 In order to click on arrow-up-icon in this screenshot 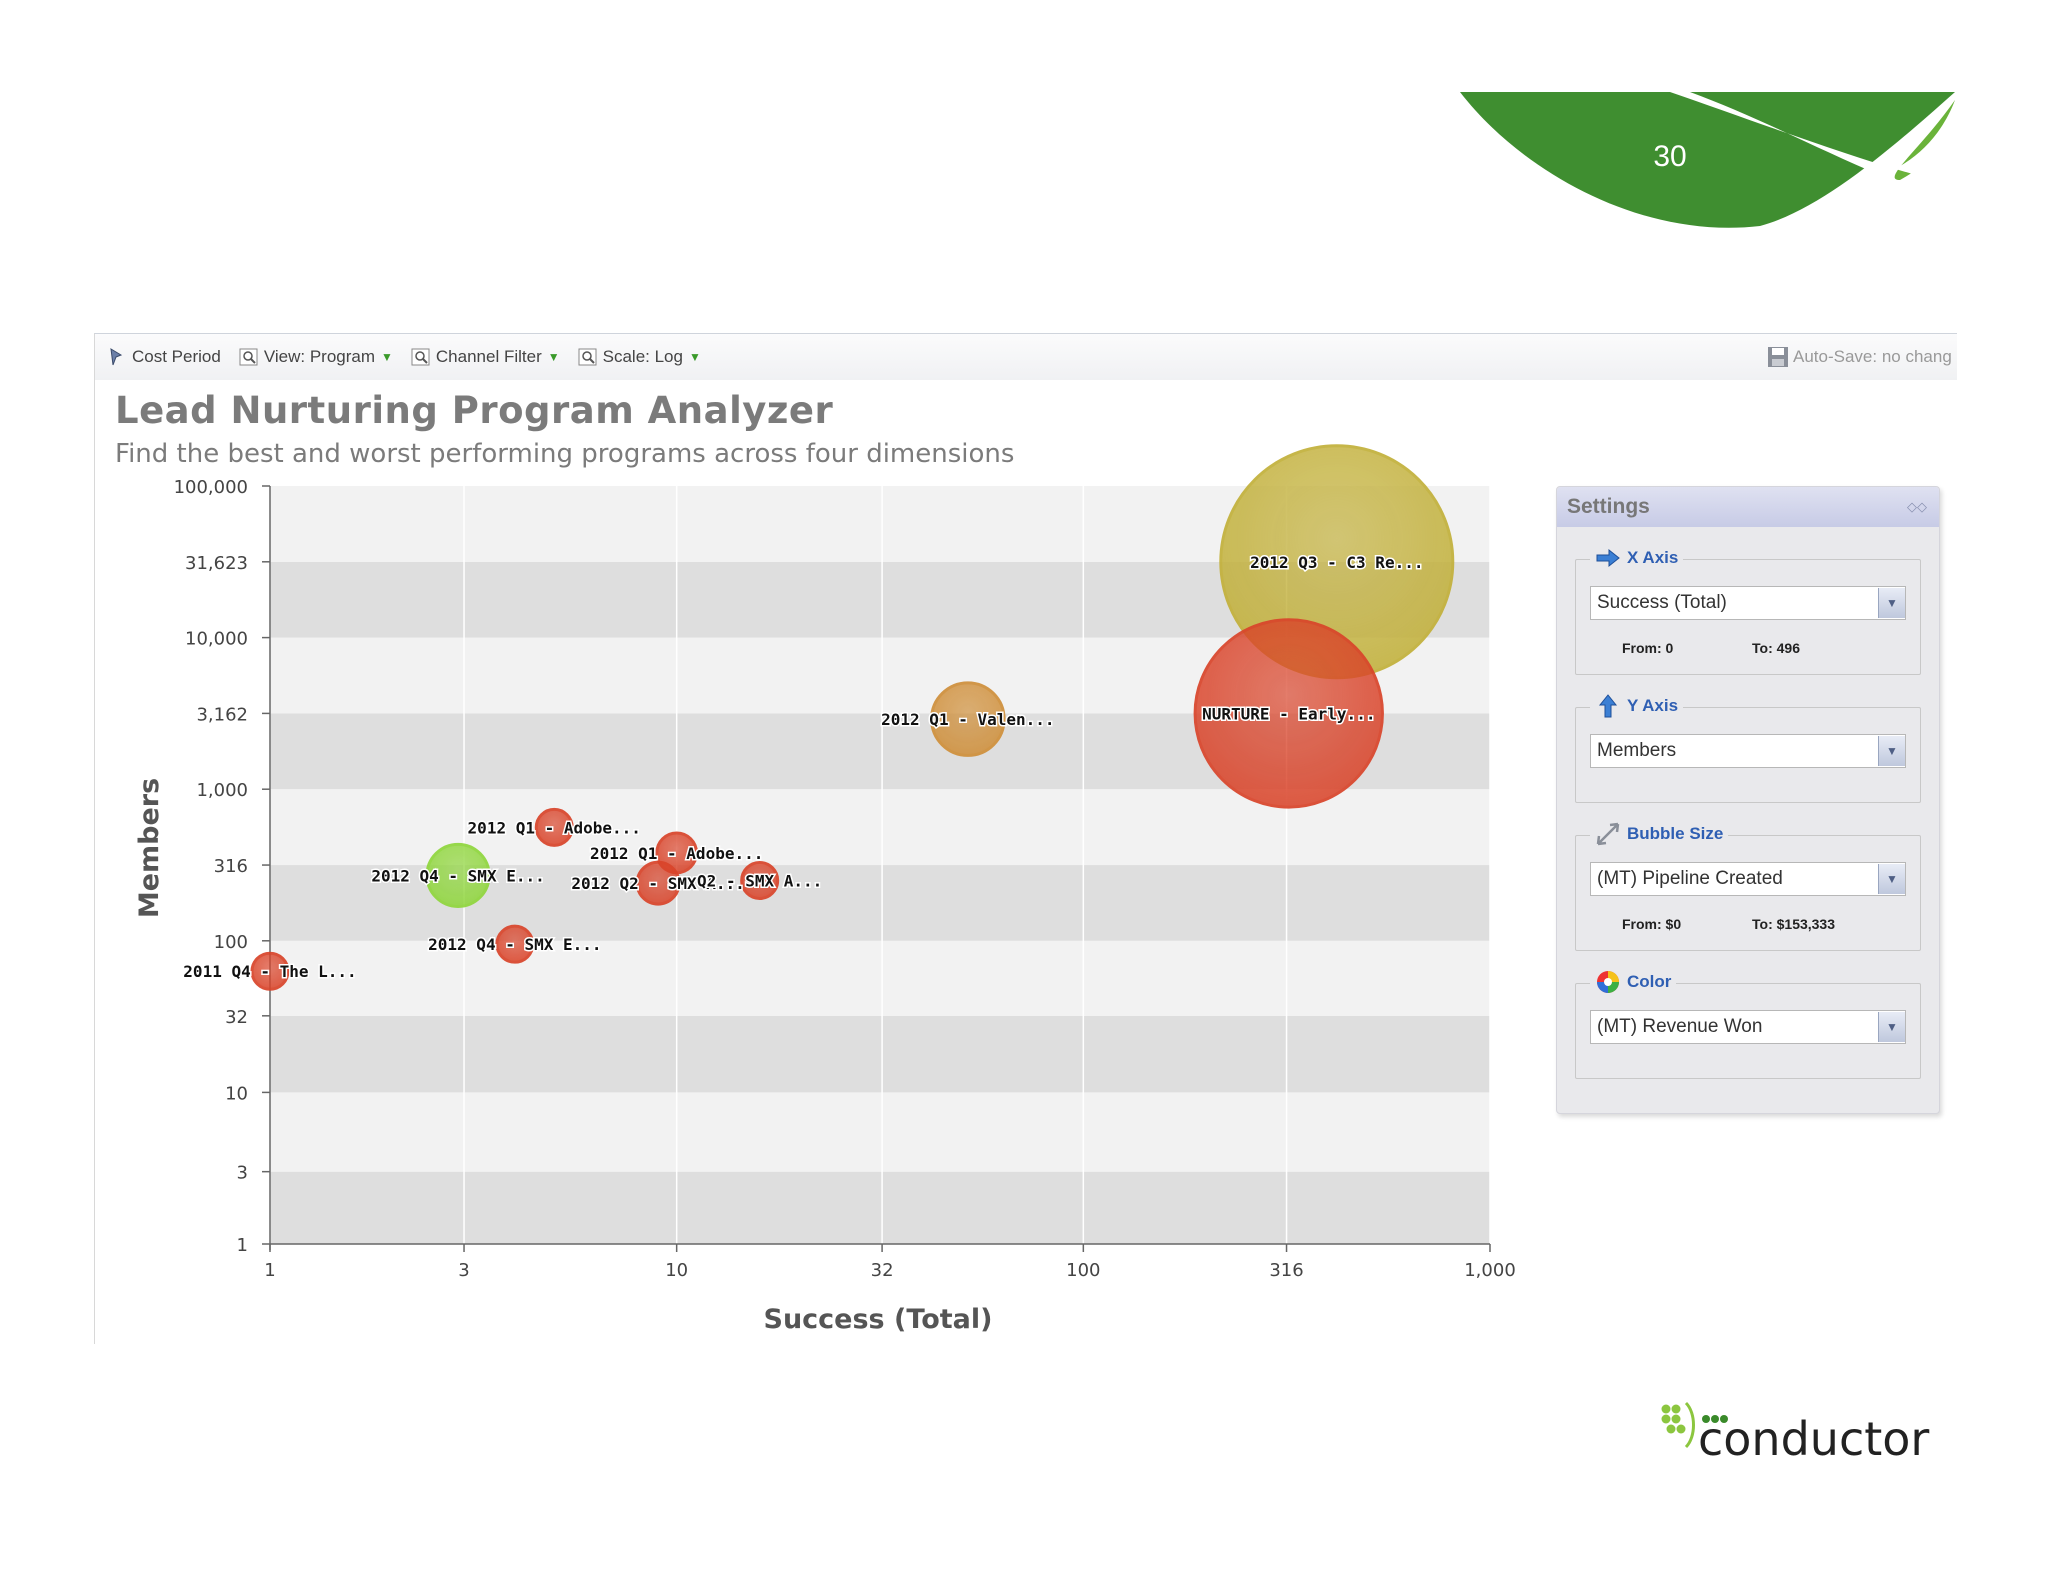, I will do `click(1608, 706)`.